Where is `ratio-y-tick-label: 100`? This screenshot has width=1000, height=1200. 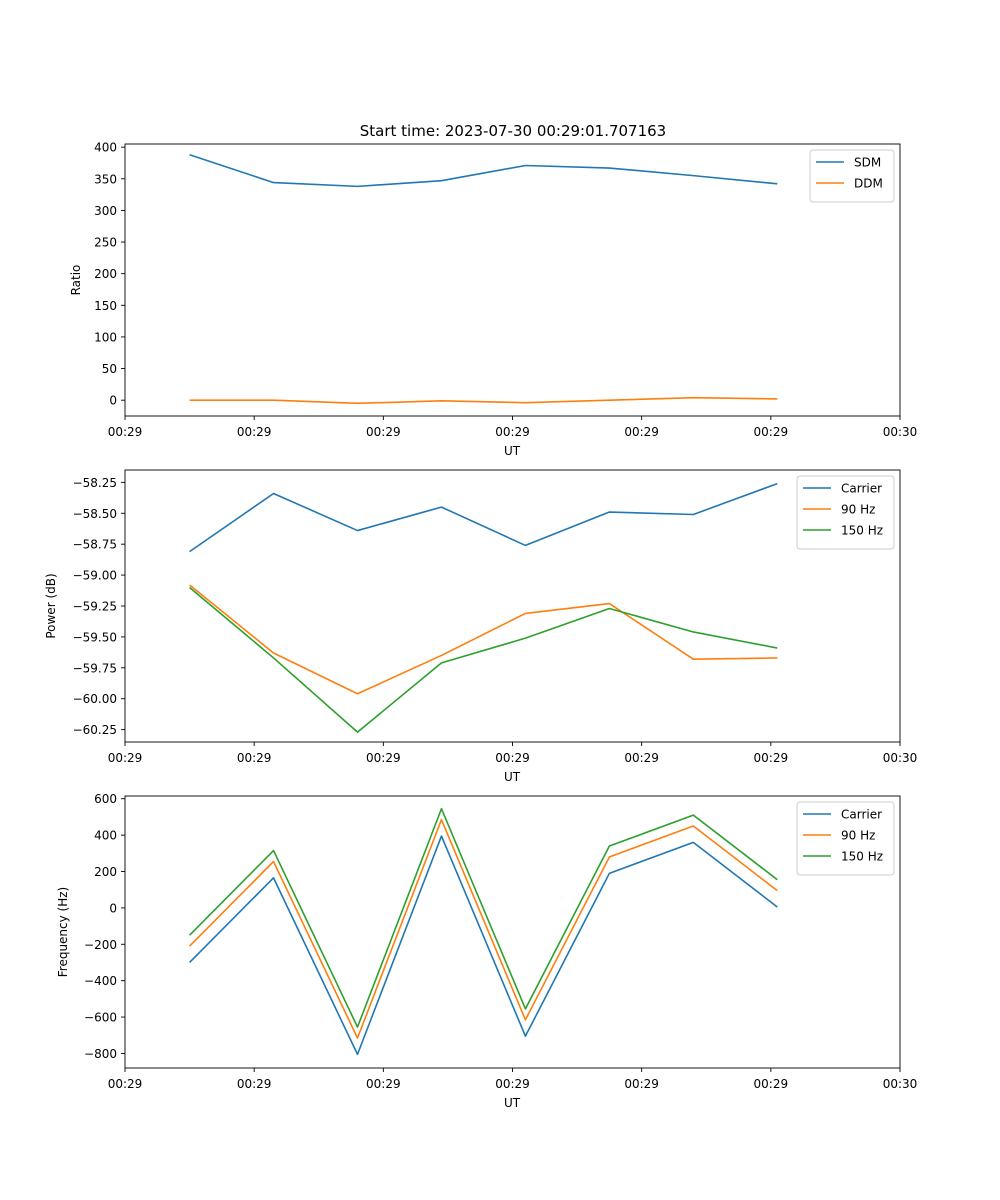 ratio-y-tick-label: 100 is located at coordinates (105, 337).